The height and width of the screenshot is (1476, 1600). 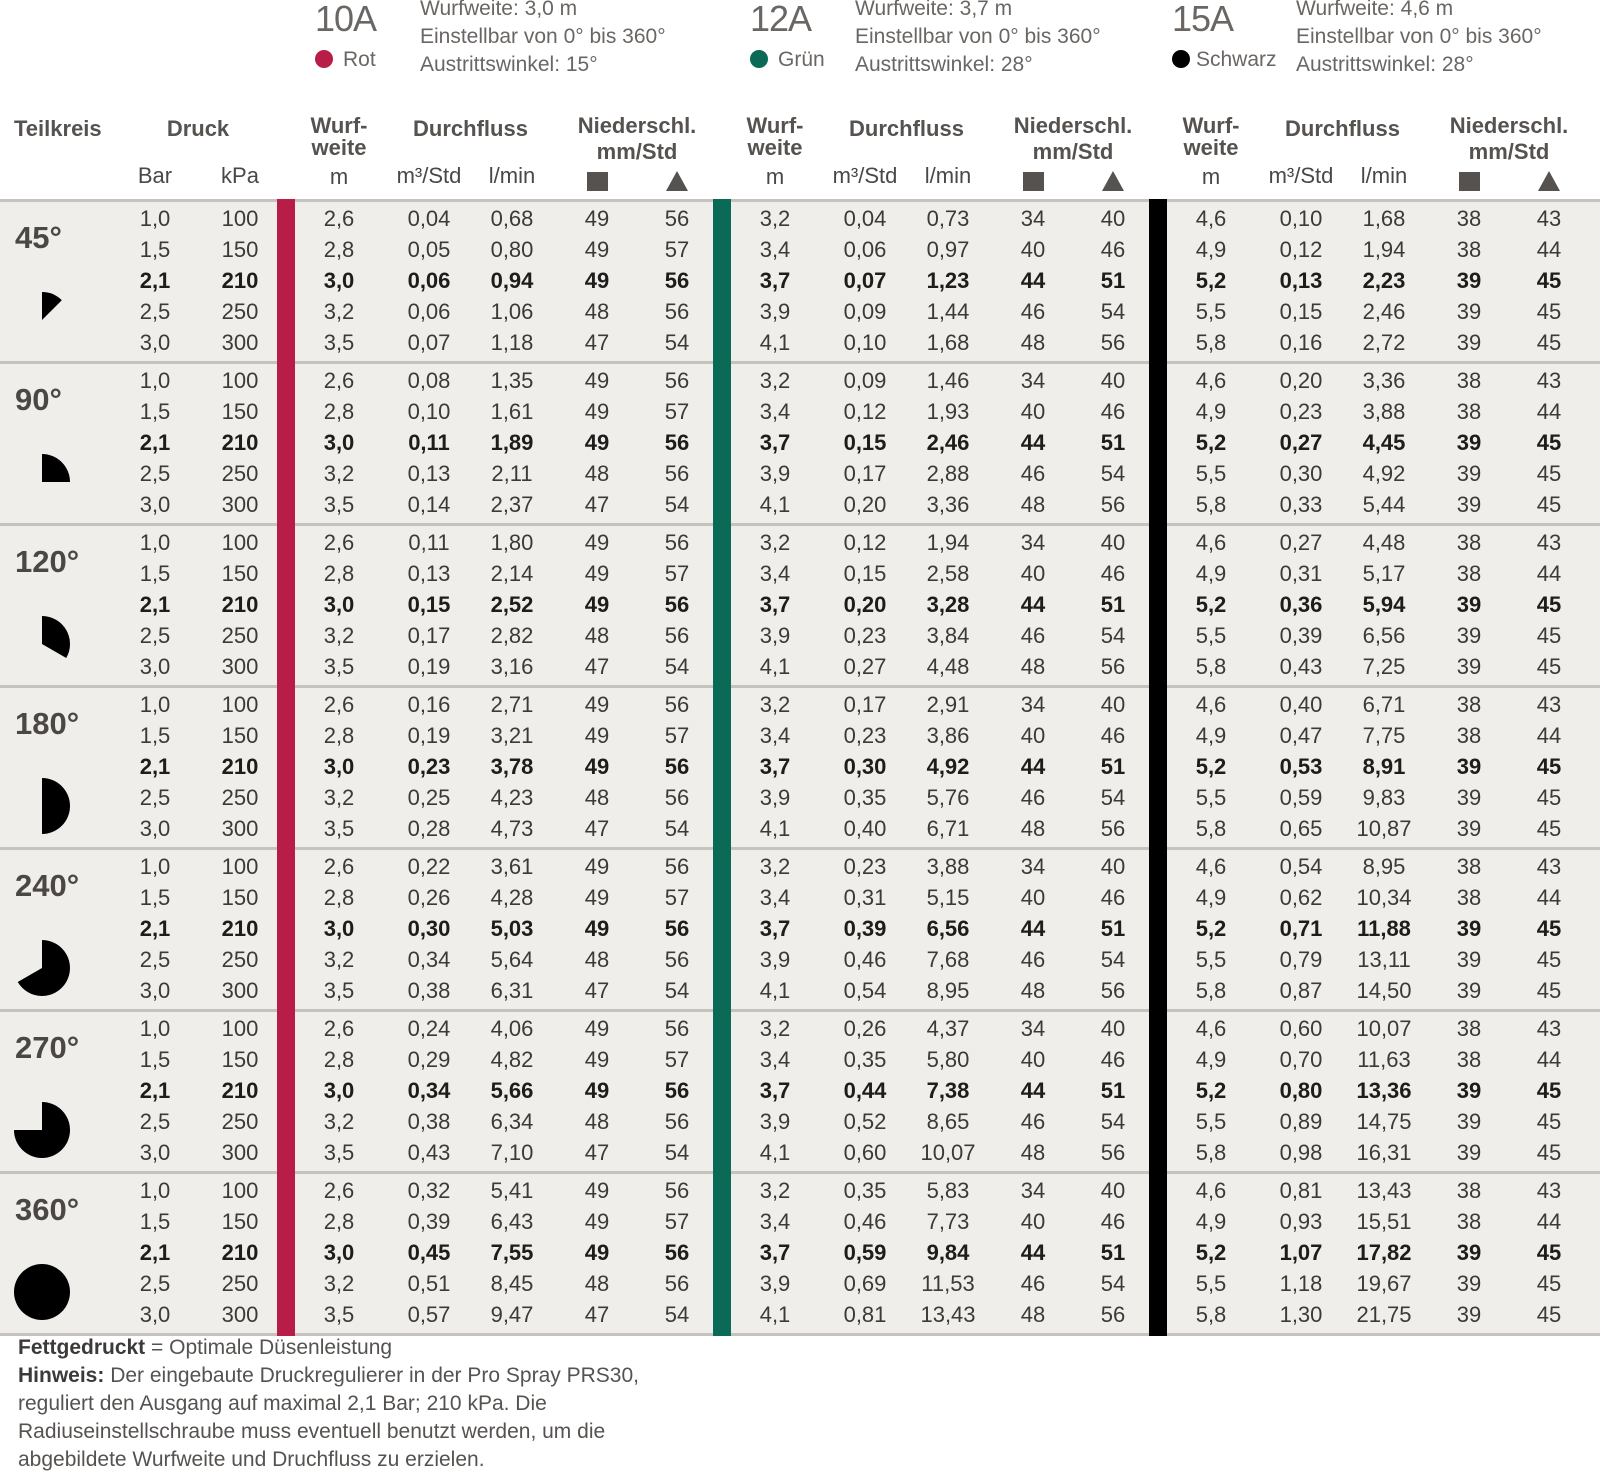 What do you see at coordinates (865, 704) in the screenshot?
I see `cell-flow-m3: 0,17` at bounding box center [865, 704].